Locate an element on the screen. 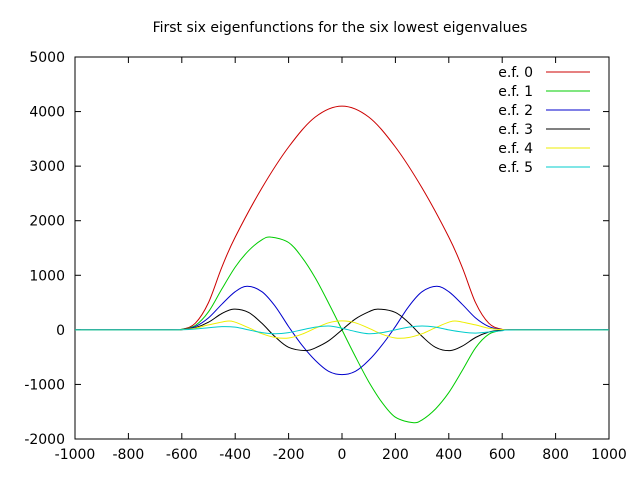  y-tick-label: -1000 is located at coordinates (44, 385).